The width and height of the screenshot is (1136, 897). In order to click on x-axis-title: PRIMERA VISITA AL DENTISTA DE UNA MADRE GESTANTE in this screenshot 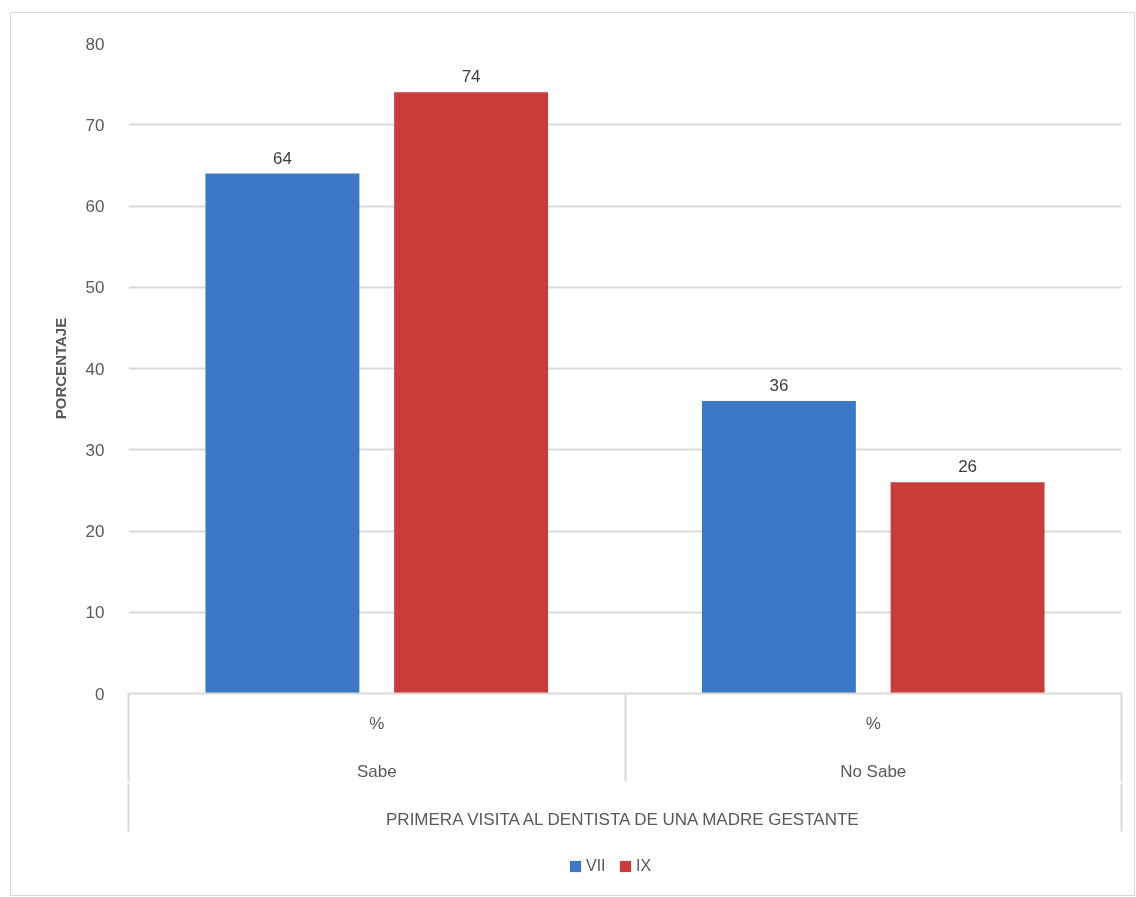, I will do `click(622, 819)`.